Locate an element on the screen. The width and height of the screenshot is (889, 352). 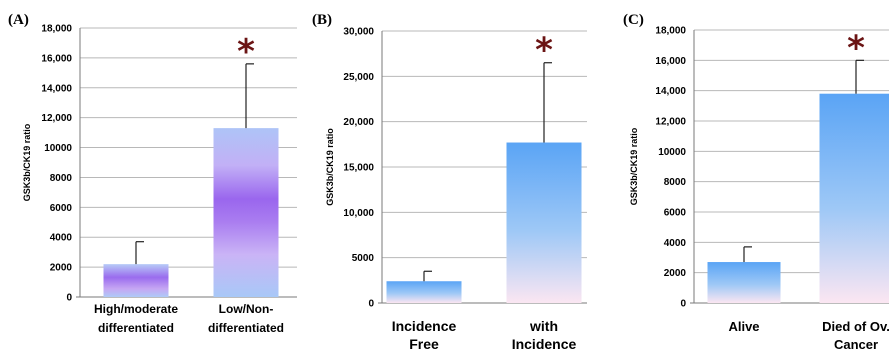
x-category-label: Low/Non- is located at coordinates (246, 309).